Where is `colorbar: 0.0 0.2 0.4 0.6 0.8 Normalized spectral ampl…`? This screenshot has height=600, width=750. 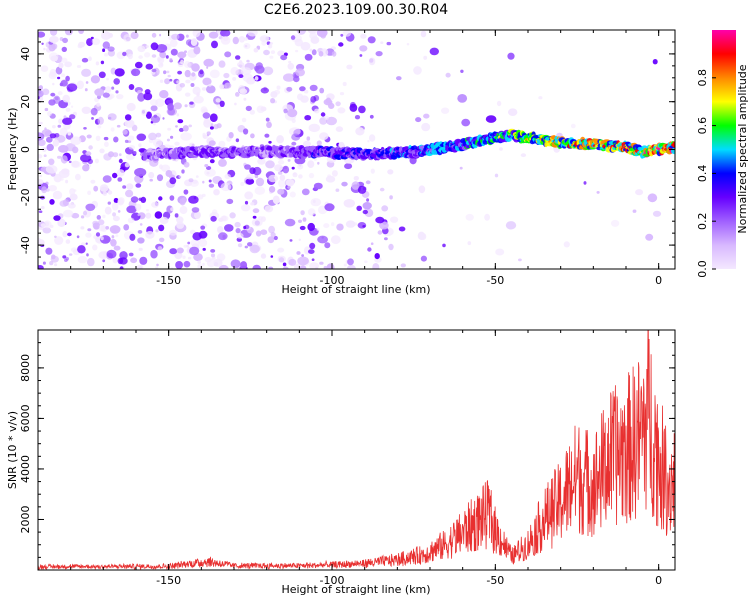 colorbar: 0.0 0.2 0.4 0.6 0.8 Normalized spectral ampl… is located at coordinates (722, 154).